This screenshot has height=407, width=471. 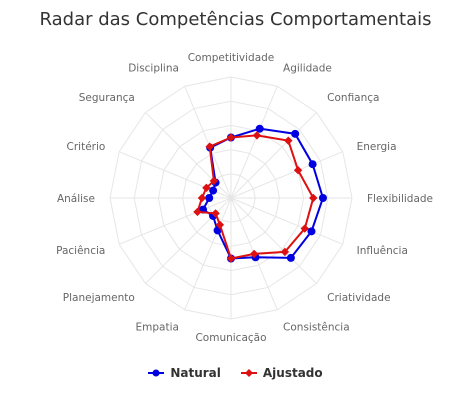 I want to click on category-label: Energia, so click(x=377, y=147).